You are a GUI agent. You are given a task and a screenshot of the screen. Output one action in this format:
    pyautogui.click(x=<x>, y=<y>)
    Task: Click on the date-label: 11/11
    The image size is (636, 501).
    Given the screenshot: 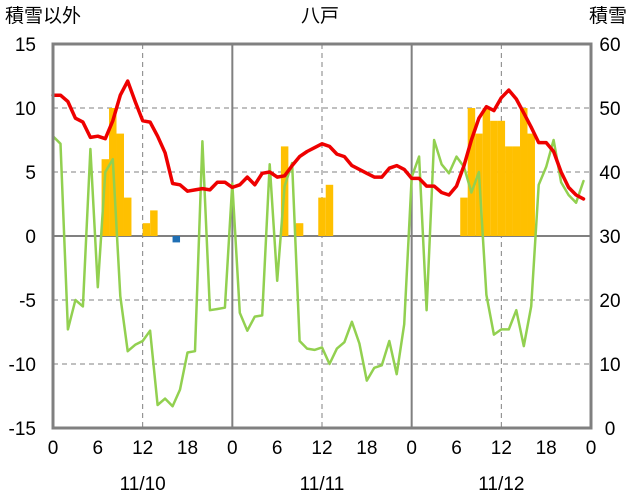 What is the action you would take?
    pyautogui.click(x=322, y=484)
    